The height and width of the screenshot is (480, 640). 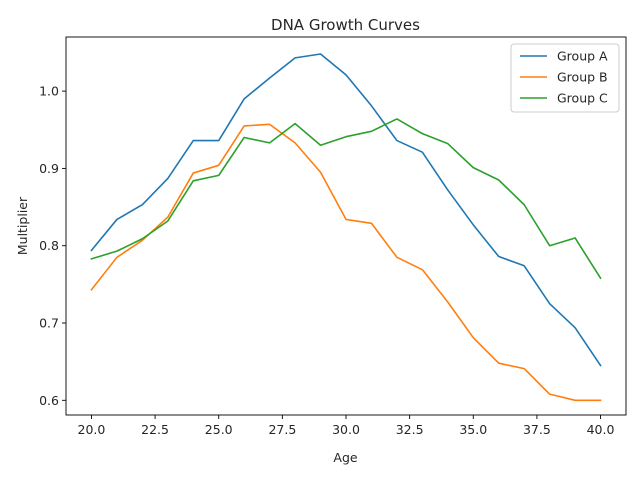 I want to click on y-axis: 0.6 0.7 0.8 0.9 1.0, so click(x=52, y=246).